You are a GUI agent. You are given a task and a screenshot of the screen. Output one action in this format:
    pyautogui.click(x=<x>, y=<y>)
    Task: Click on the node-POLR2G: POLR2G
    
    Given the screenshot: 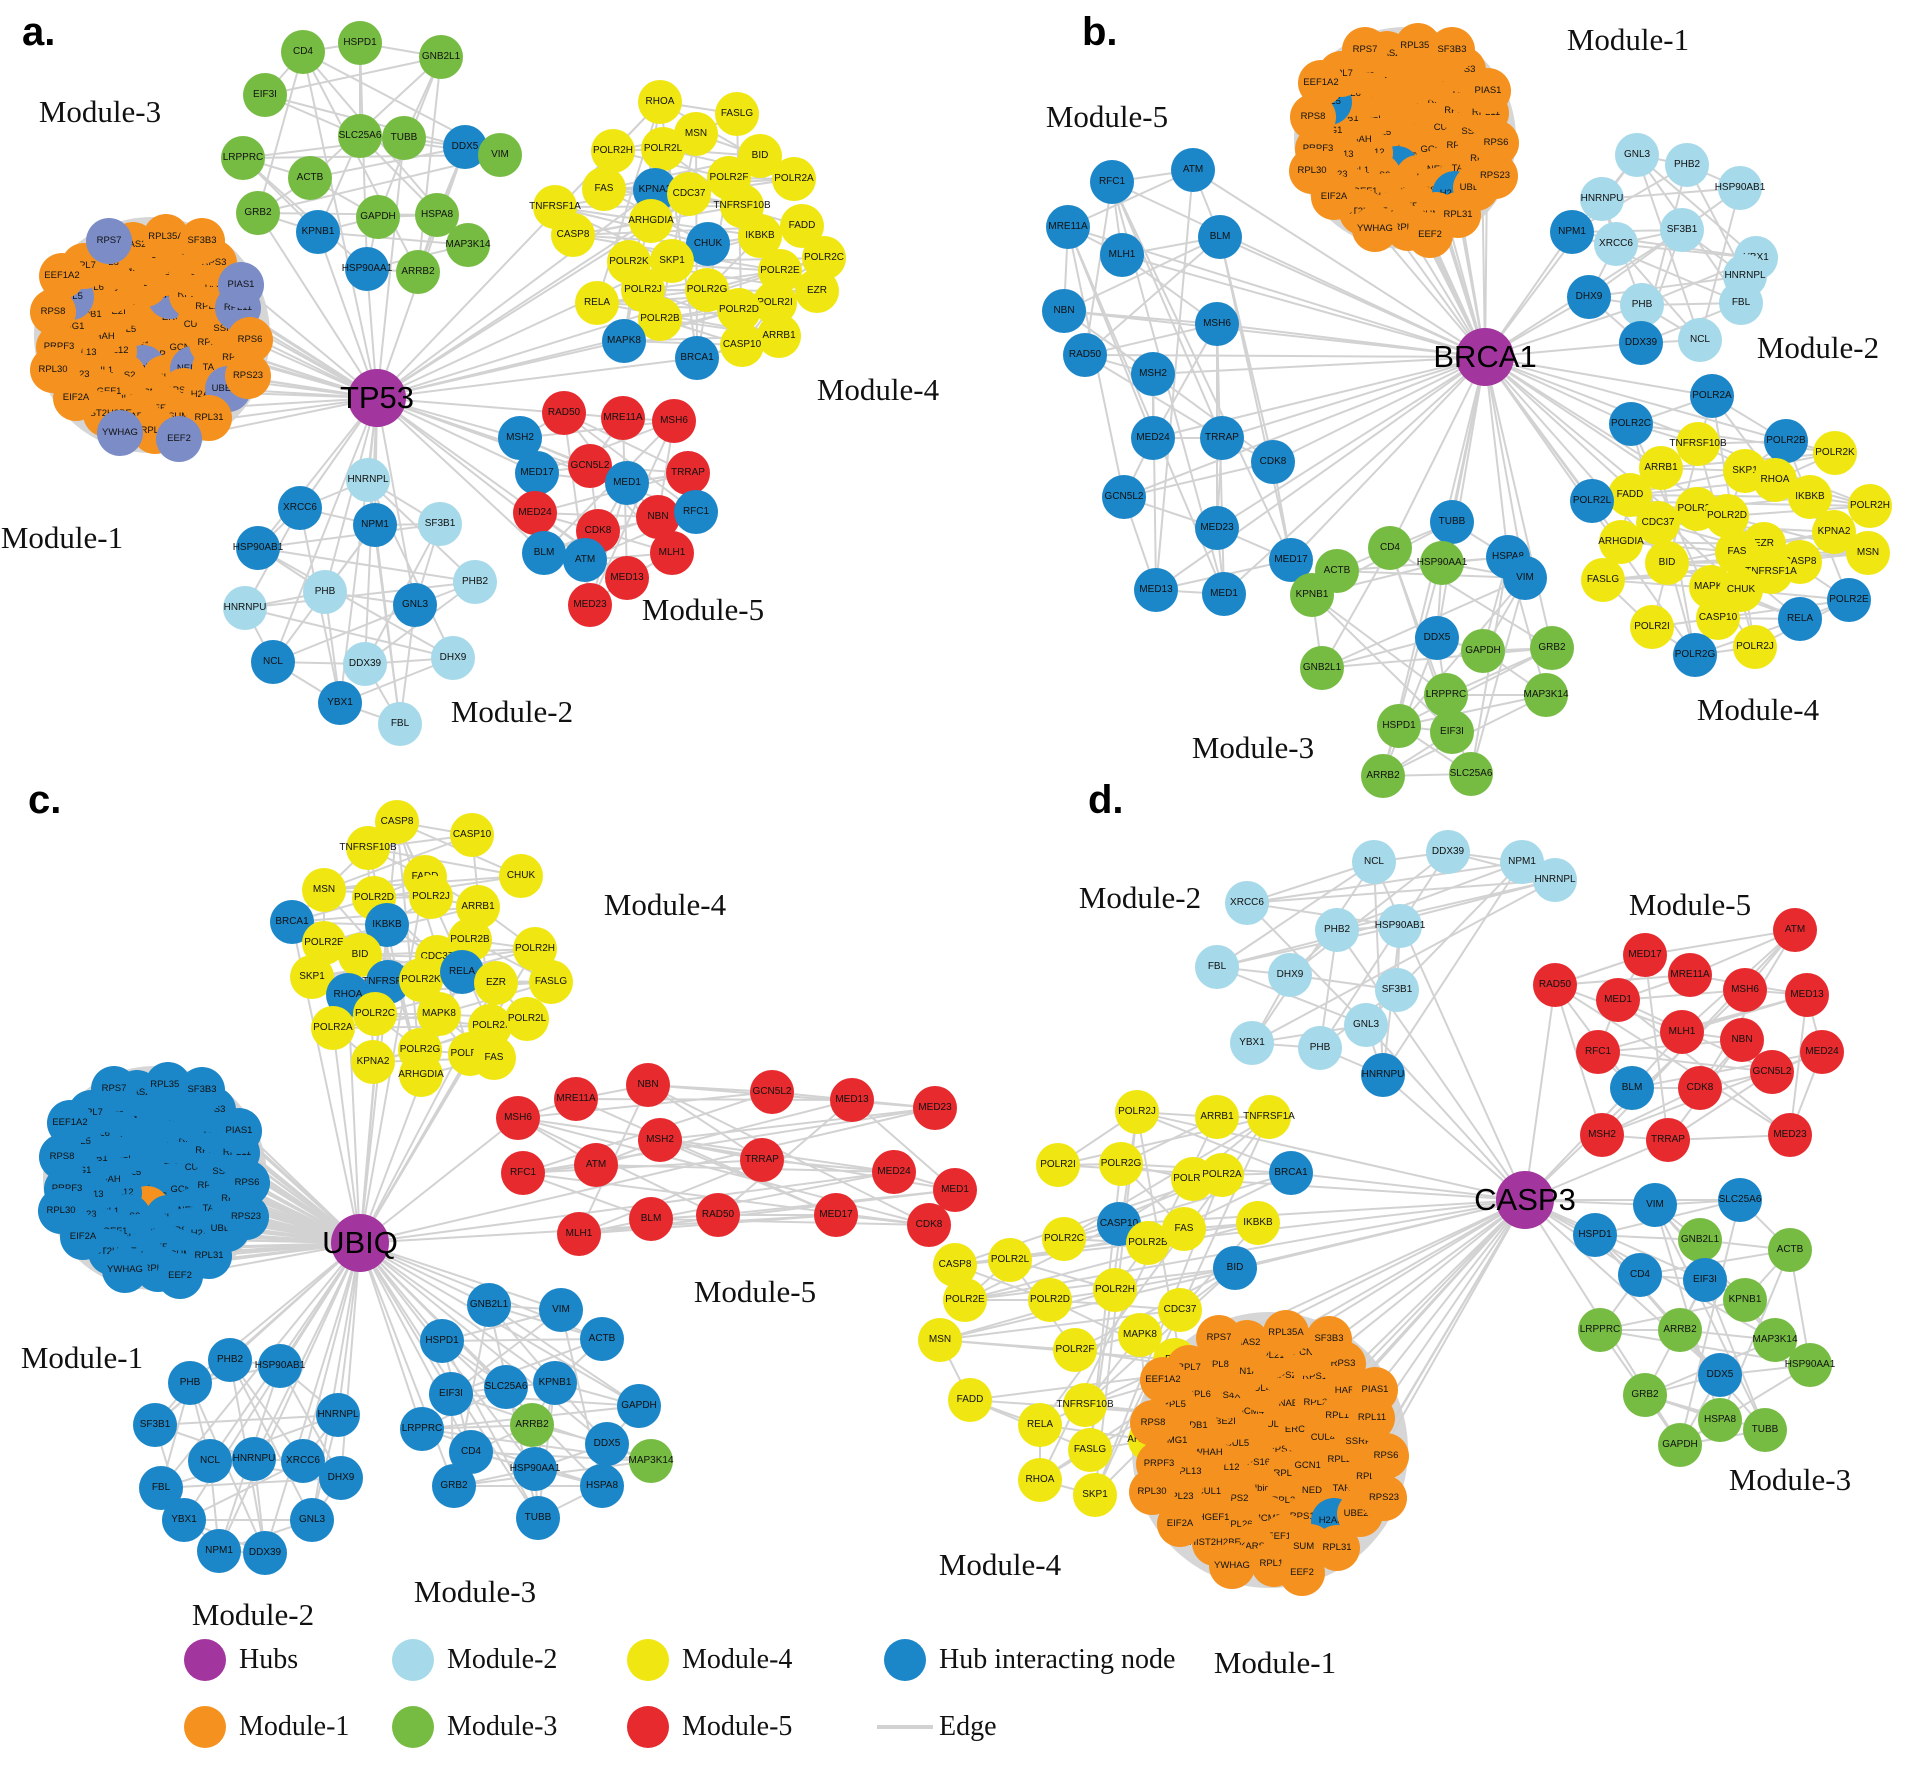 What is the action you would take?
    pyautogui.click(x=1695, y=655)
    